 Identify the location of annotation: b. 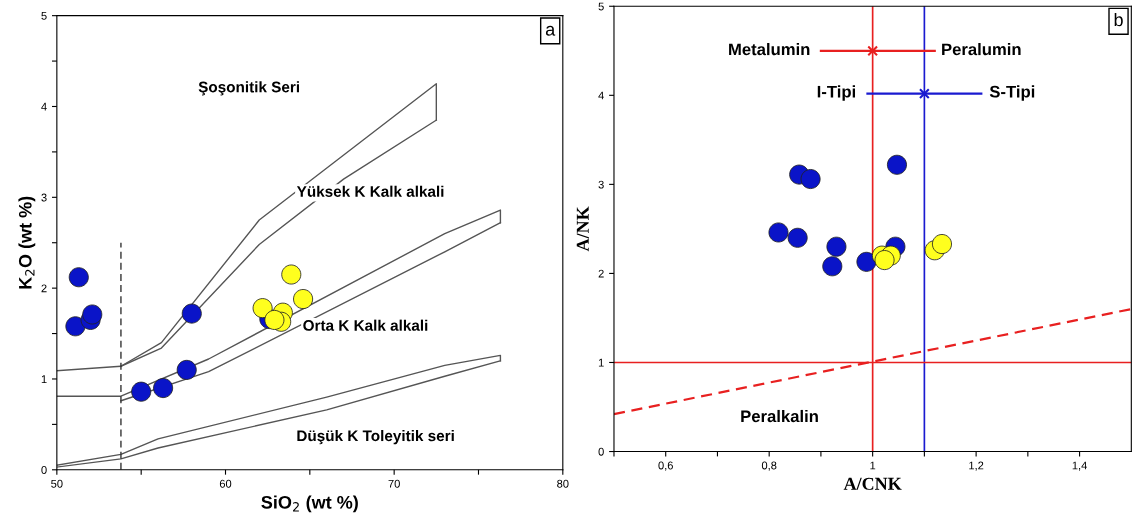
(1118, 19).